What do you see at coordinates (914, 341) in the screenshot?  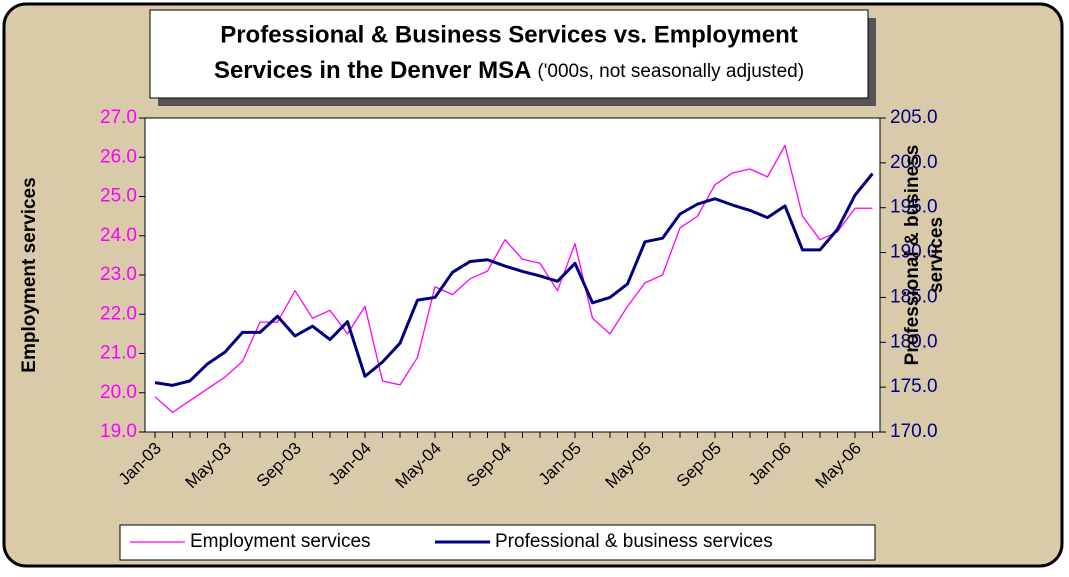 I see `y2-tick-label: 180.0` at bounding box center [914, 341].